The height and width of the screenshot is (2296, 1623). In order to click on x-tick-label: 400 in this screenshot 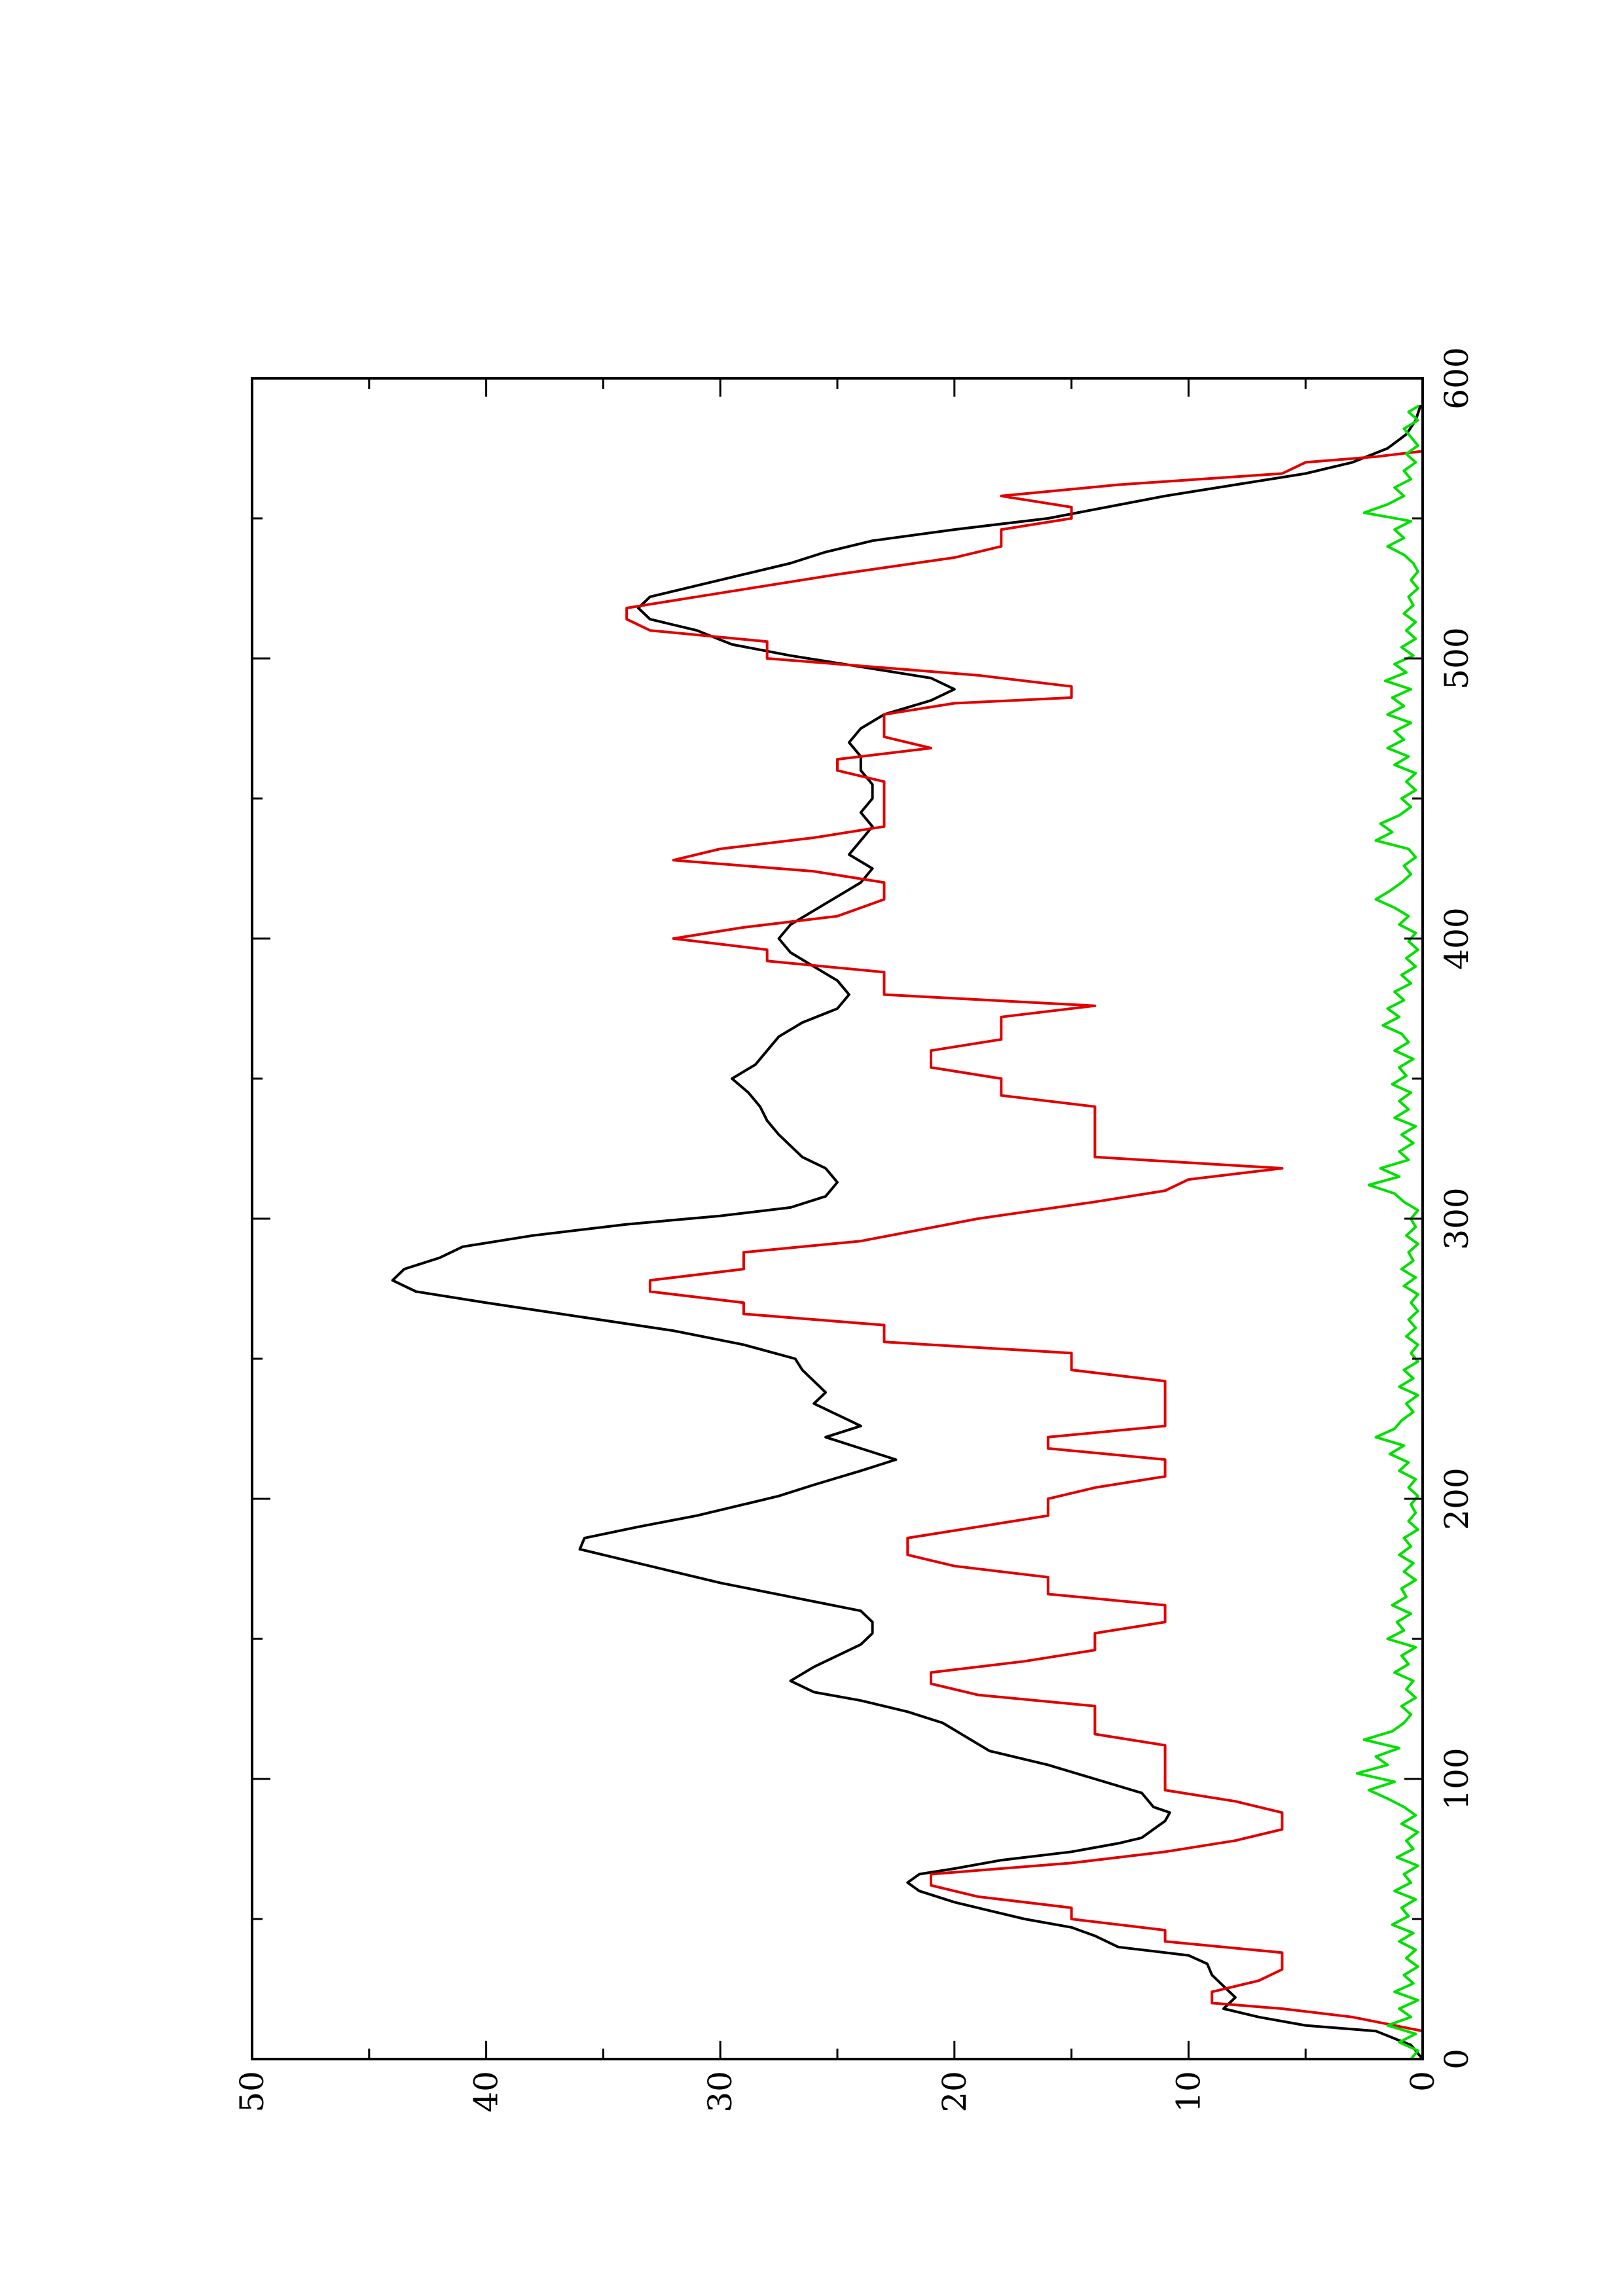, I will do `click(1457, 938)`.